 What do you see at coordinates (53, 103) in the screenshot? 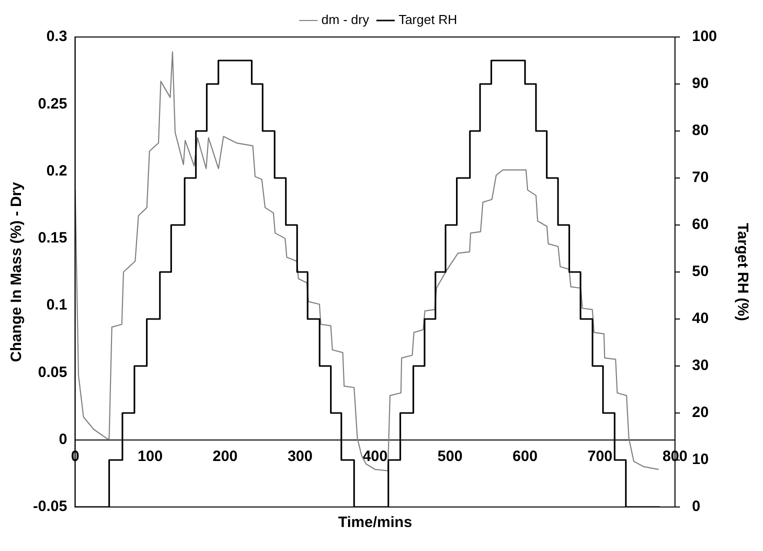
I see `y-tick-label: 0.25` at bounding box center [53, 103].